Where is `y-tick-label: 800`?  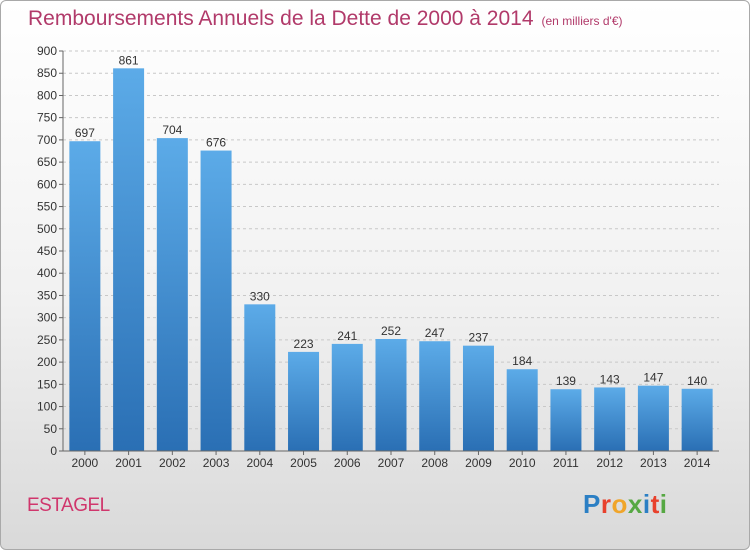 y-tick-label: 800 is located at coordinates (47, 95).